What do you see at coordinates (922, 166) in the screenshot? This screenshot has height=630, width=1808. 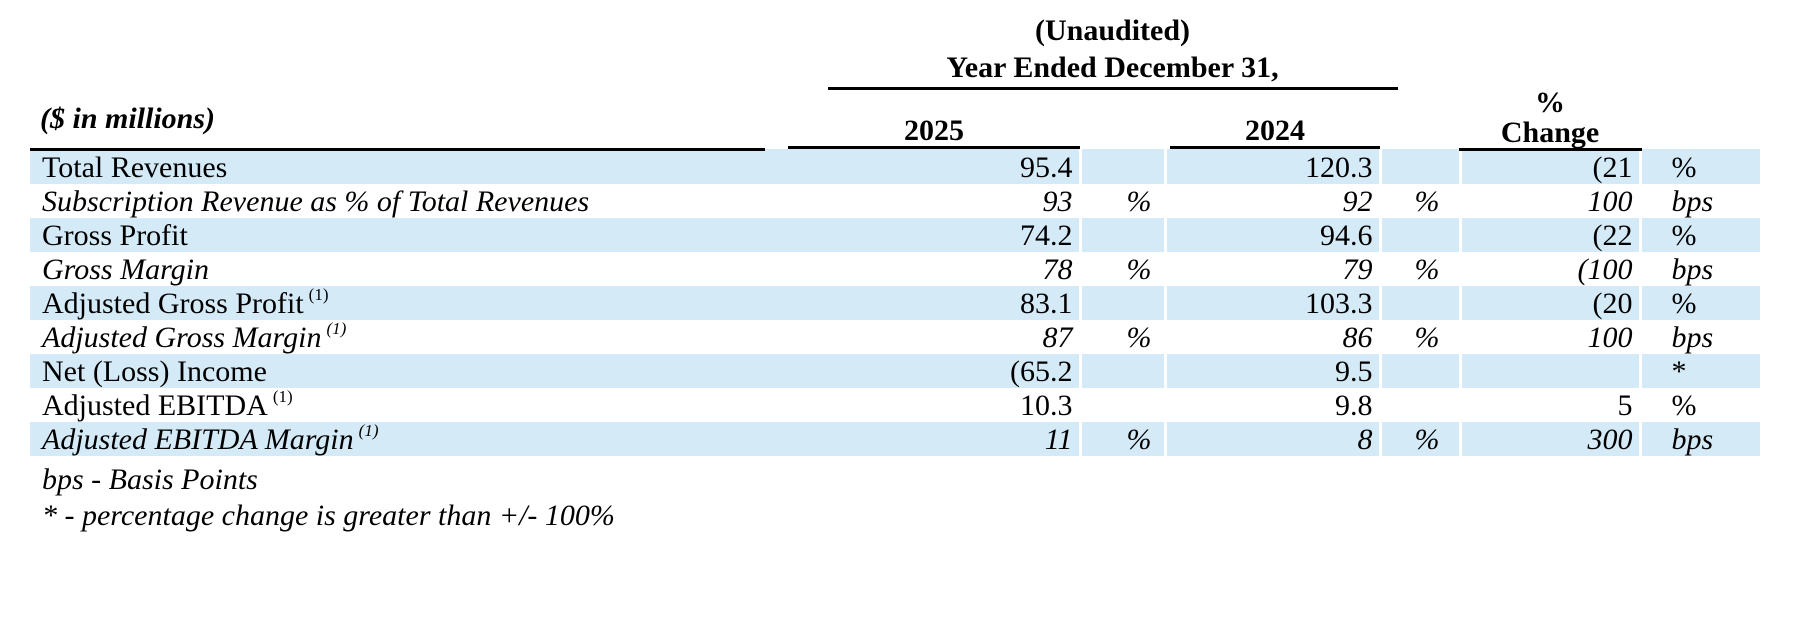 I see `value-2025: 95.4` at bounding box center [922, 166].